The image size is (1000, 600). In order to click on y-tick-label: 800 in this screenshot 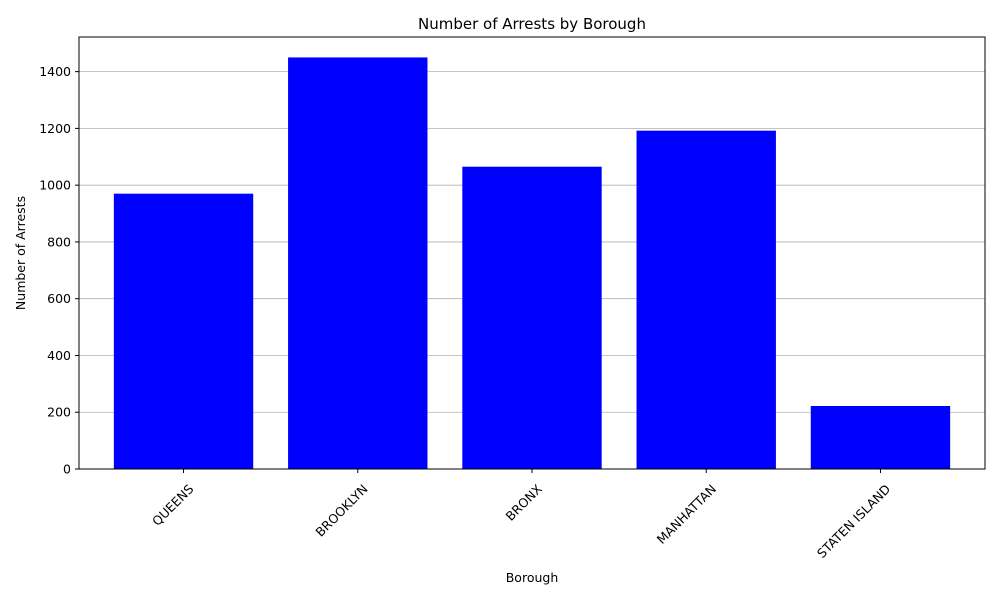, I will do `click(59, 241)`.